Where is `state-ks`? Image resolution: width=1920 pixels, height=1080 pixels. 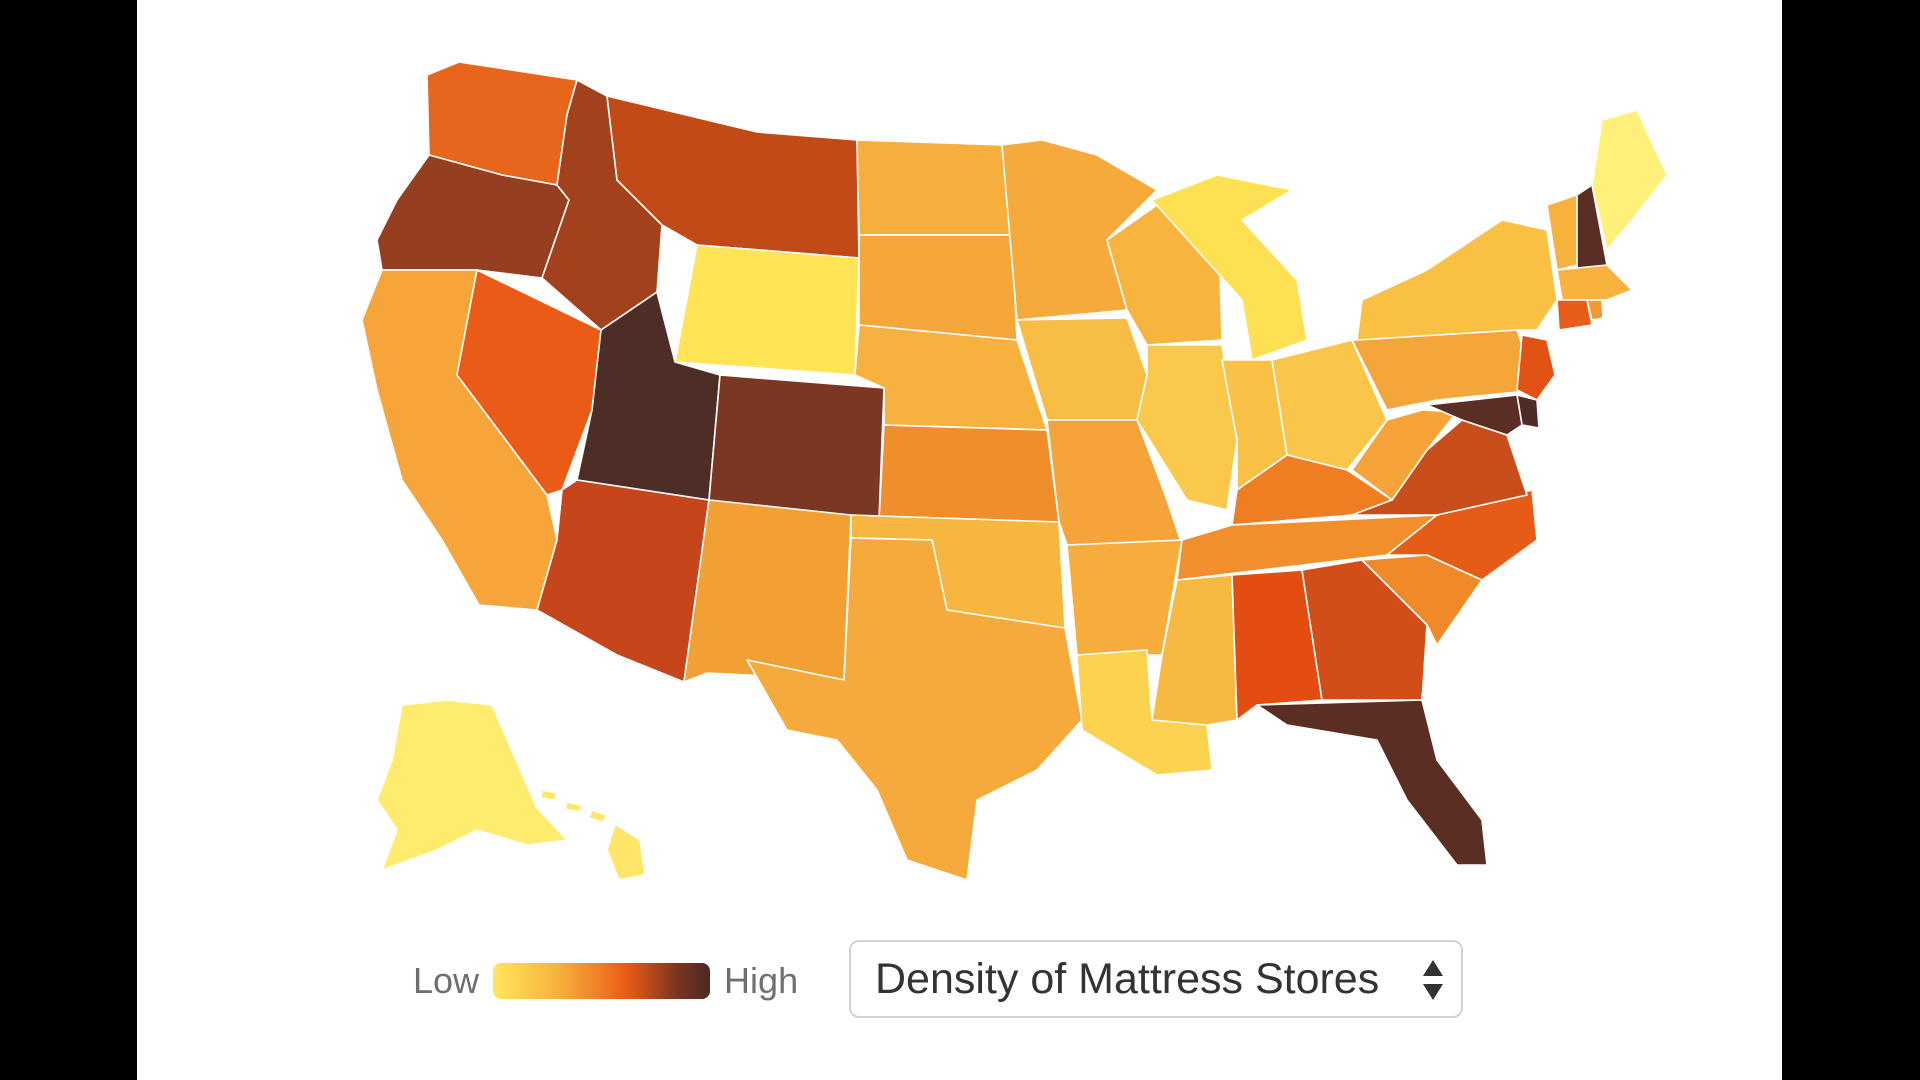
state-ks is located at coordinates (969, 473).